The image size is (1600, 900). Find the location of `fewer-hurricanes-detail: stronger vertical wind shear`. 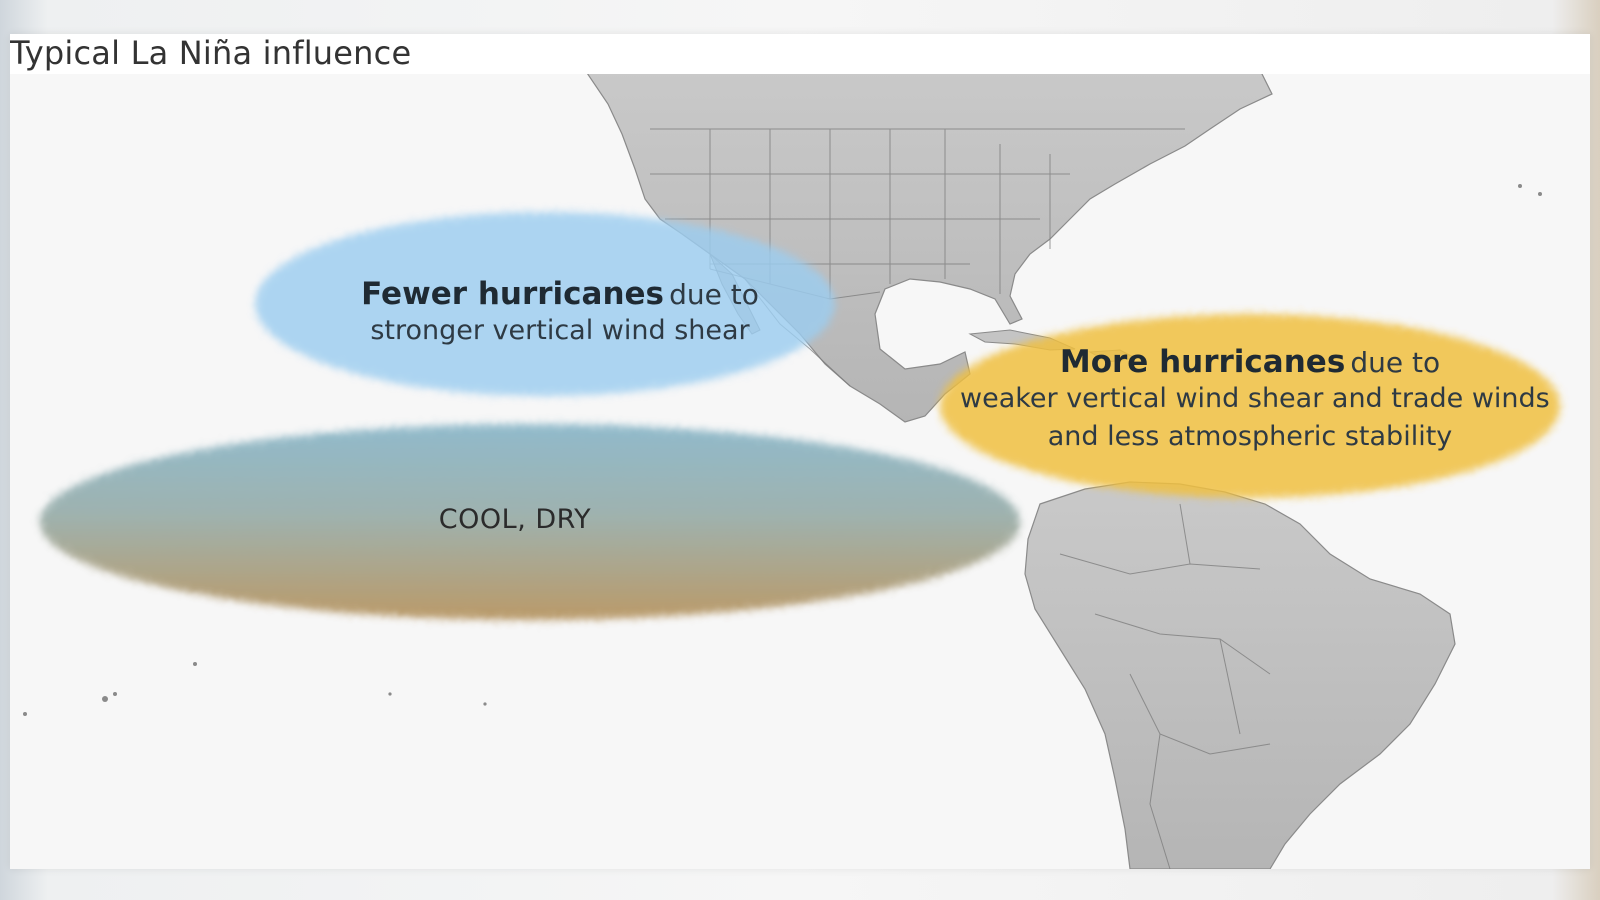

fewer-hurricanes-detail: stronger vertical wind shear is located at coordinates (560, 330).